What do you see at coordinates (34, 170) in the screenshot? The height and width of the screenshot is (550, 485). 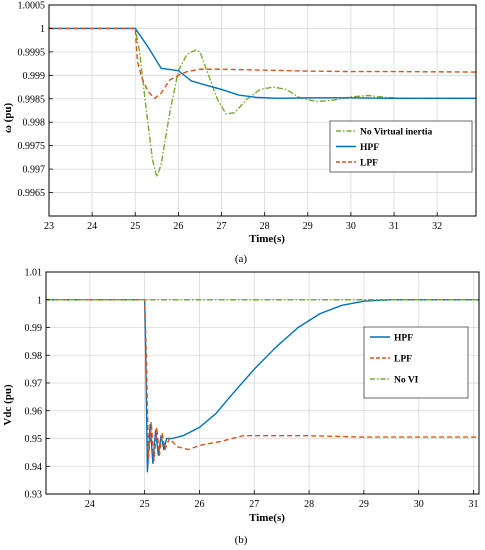 I see `y-tick-label: 0.997` at bounding box center [34, 170].